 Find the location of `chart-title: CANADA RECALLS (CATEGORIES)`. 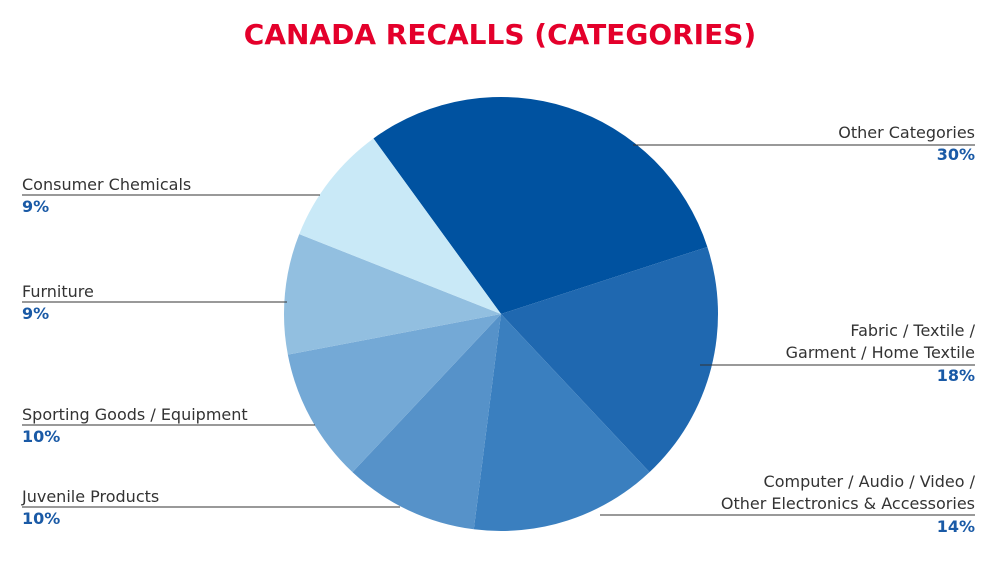

chart-title: CANADA RECALLS (CATEGORIES) is located at coordinates (500, 34).